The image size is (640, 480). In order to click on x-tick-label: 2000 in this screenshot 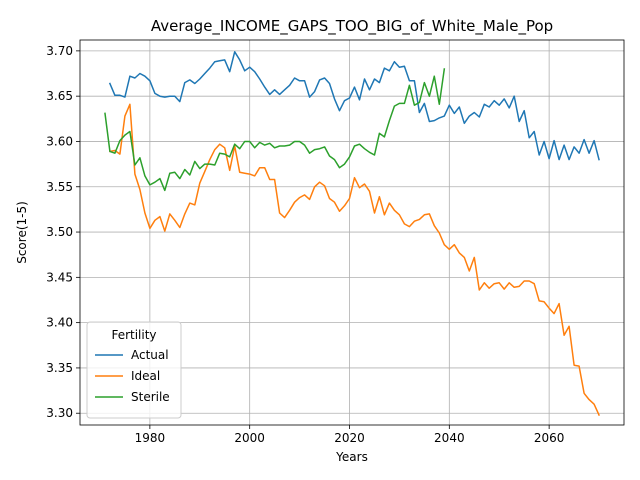, I will do `click(249, 438)`.